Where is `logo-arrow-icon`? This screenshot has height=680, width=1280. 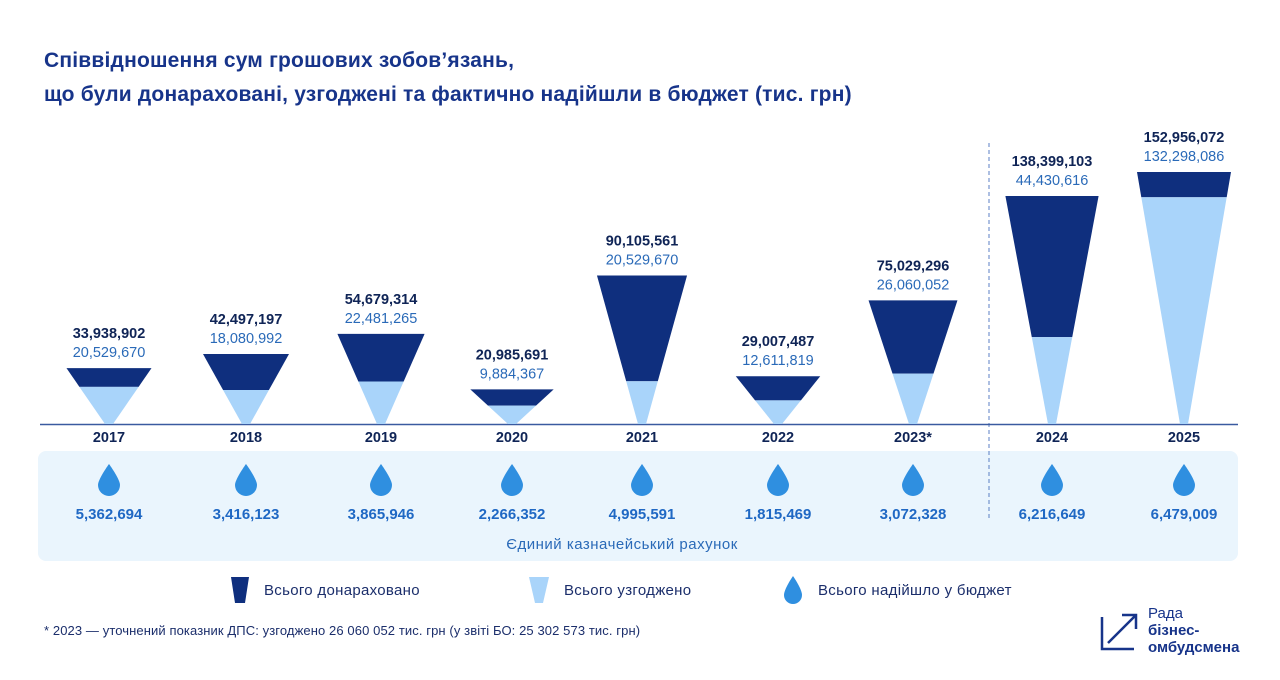 logo-arrow-icon is located at coordinates (1119, 631).